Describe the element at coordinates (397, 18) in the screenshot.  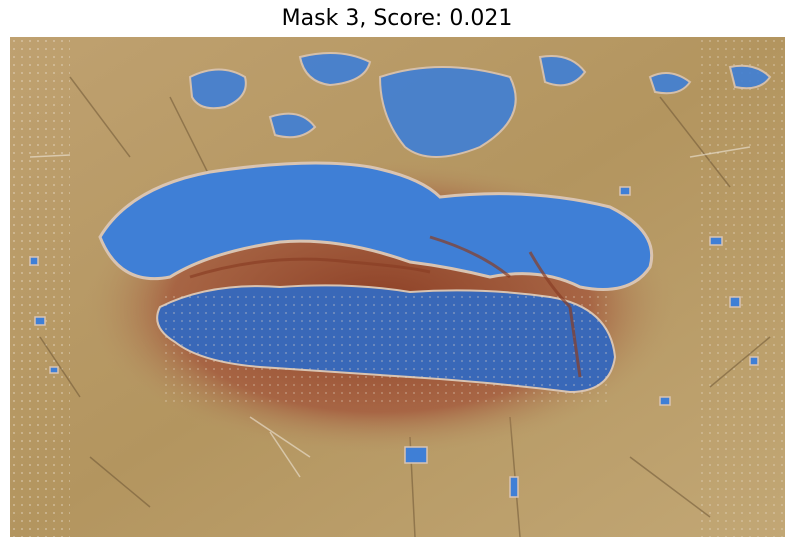
I see `figure-title: Mask 3, Score: 0.021` at that location.